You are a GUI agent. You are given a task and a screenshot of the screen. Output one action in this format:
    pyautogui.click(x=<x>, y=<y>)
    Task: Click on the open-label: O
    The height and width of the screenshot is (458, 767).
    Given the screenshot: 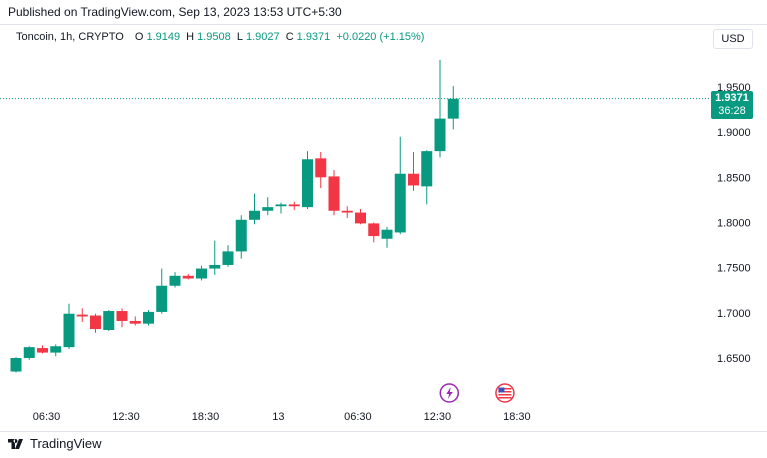 What is the action you would take?
    pyautogui.click(x=139, y=37)
    